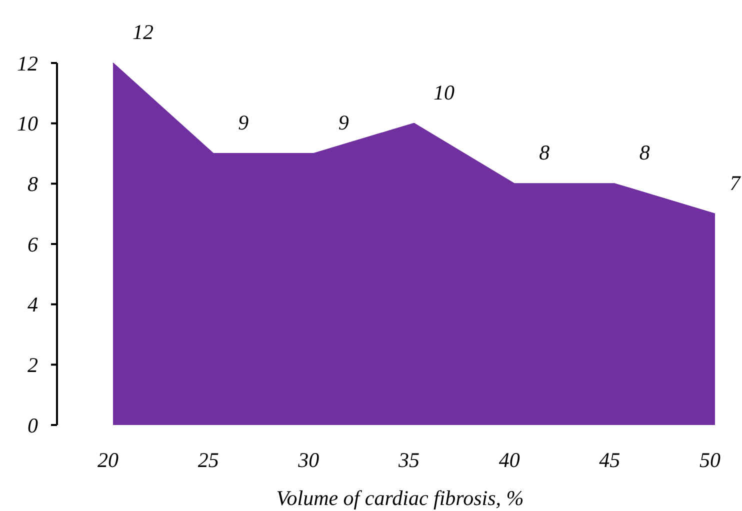 The width and height of the screenshot is (742, 511). What do you see at coordinates (308, 460) in the screenshot?
I see `x-tick-label: 30` at bounding box center [308, 460].